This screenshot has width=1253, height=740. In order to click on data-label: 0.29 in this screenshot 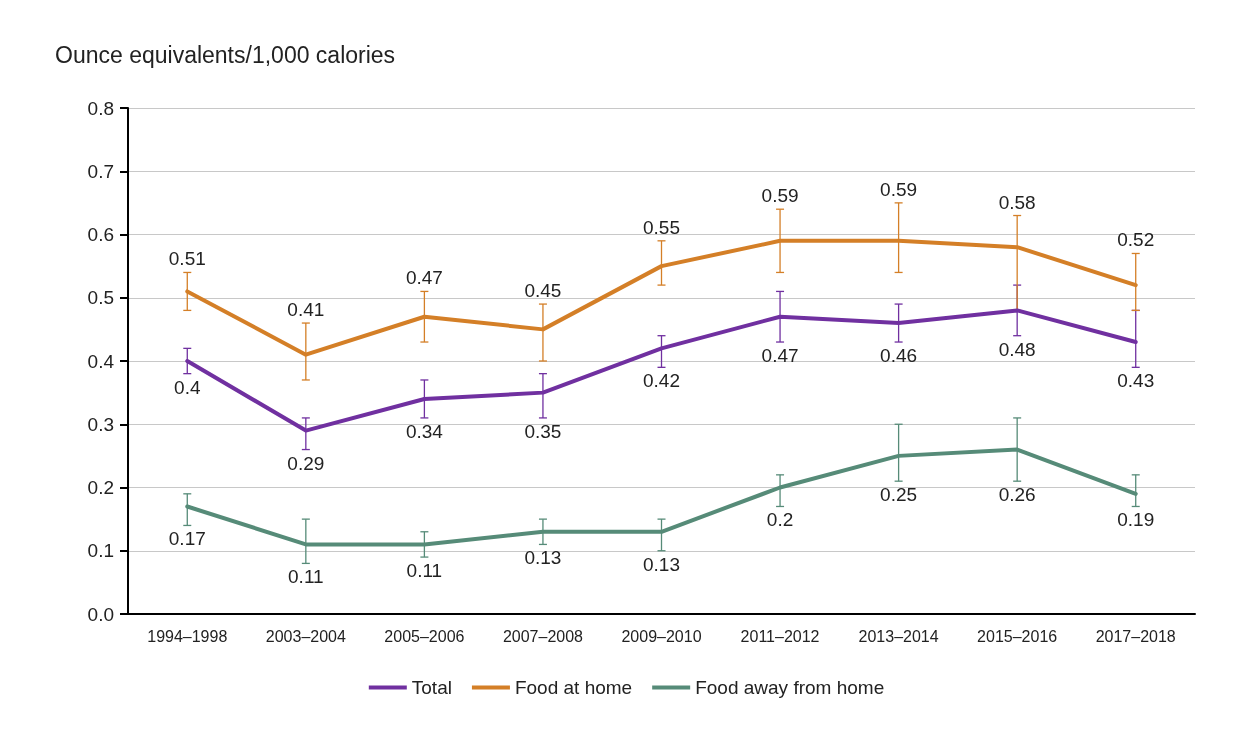, I will do `click(306, 463)`.